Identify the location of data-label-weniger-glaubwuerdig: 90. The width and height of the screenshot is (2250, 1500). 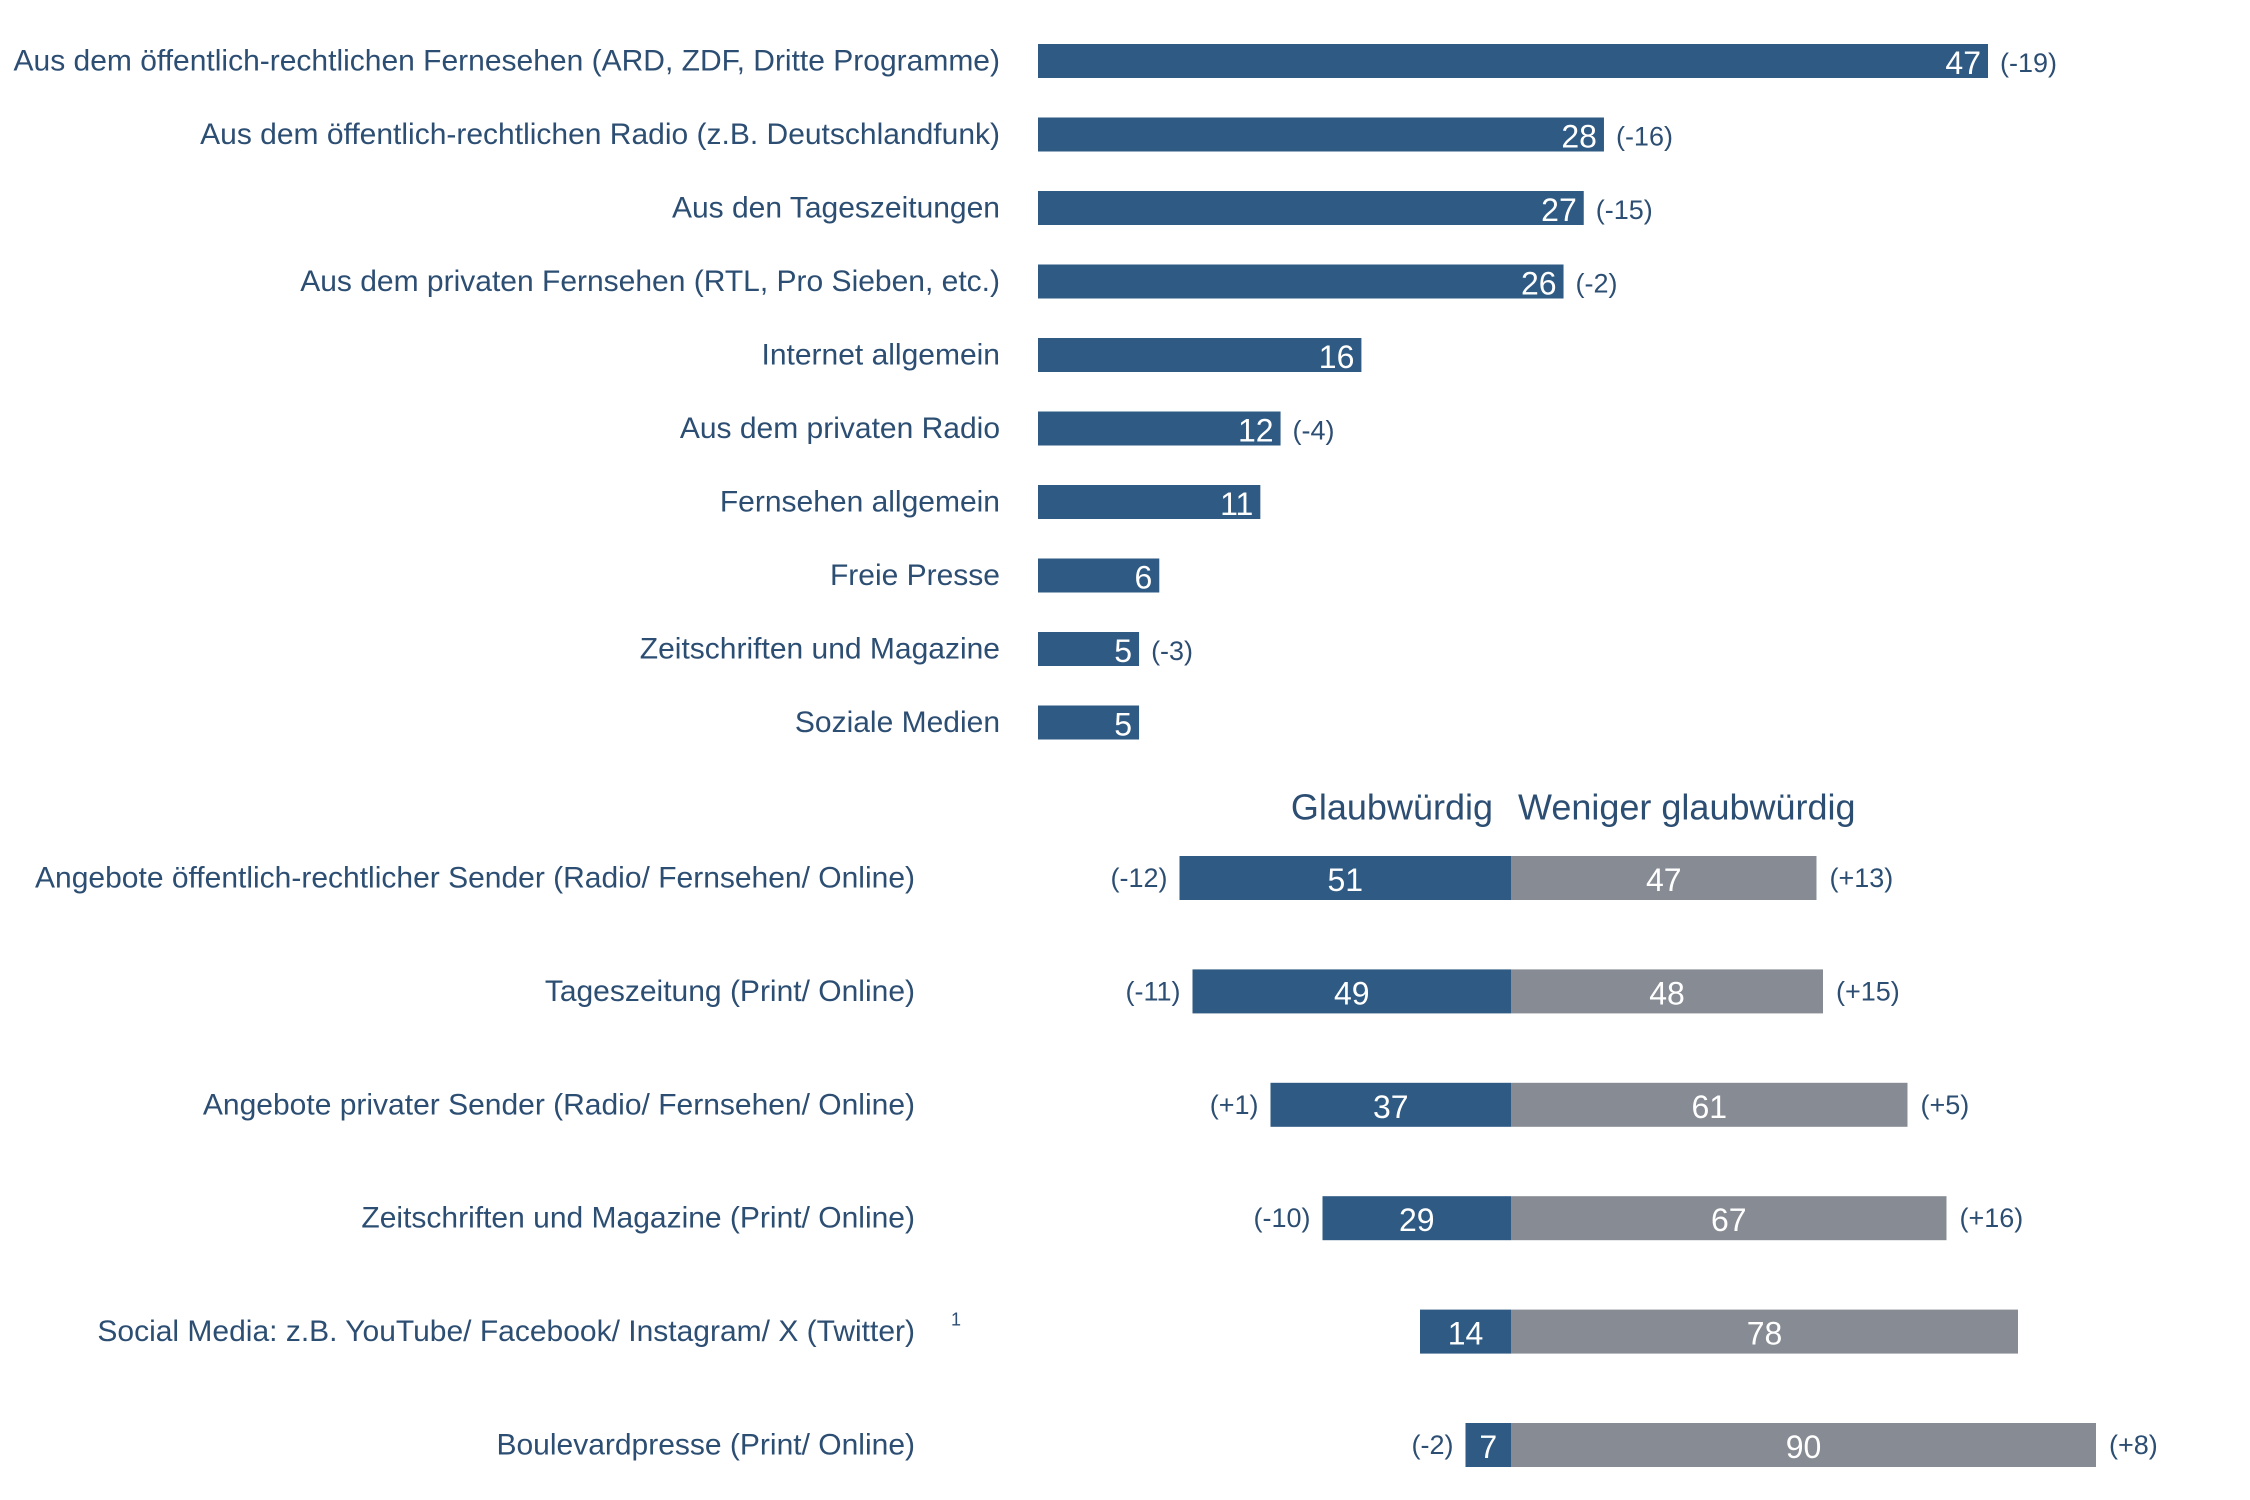
(1804, 1447).